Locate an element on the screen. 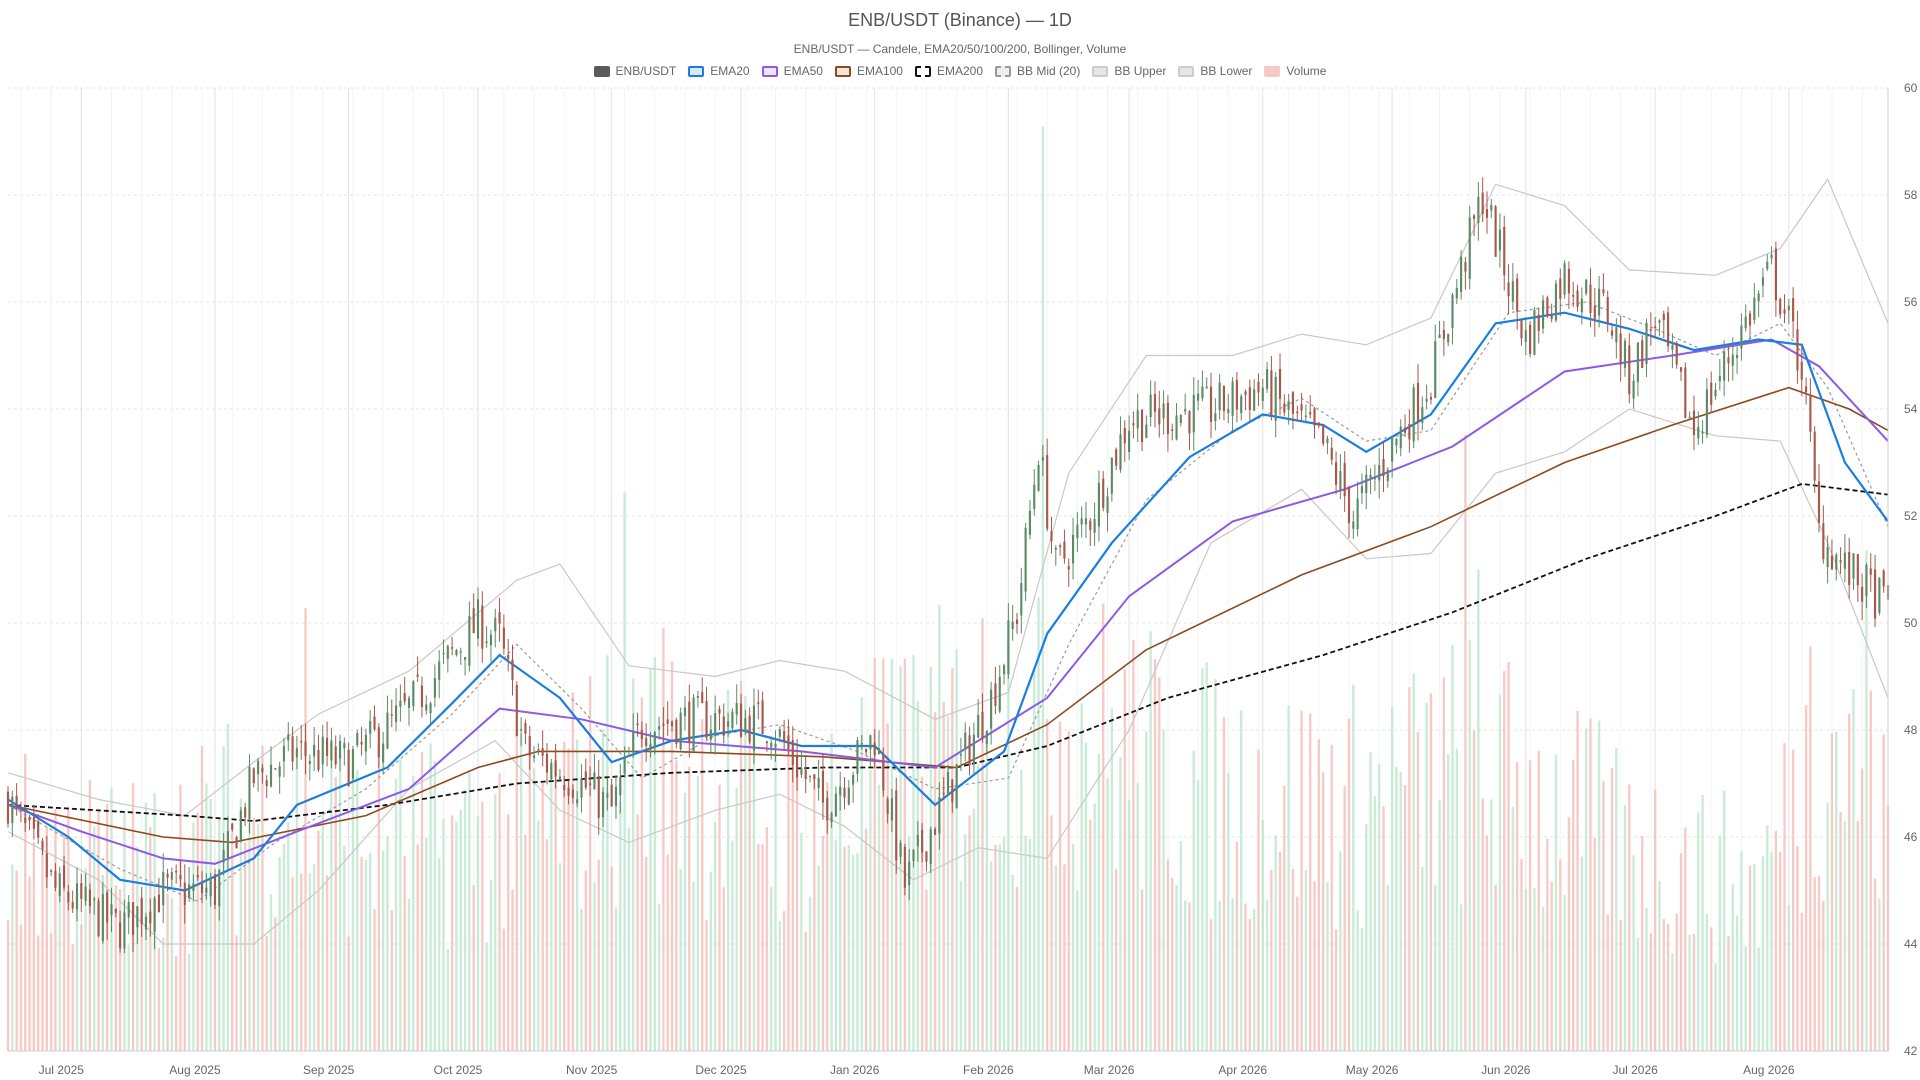 The width and height of the screenshot is (1920, 1080). y-tick-label: 46 is located at coordinates (1911, 837).